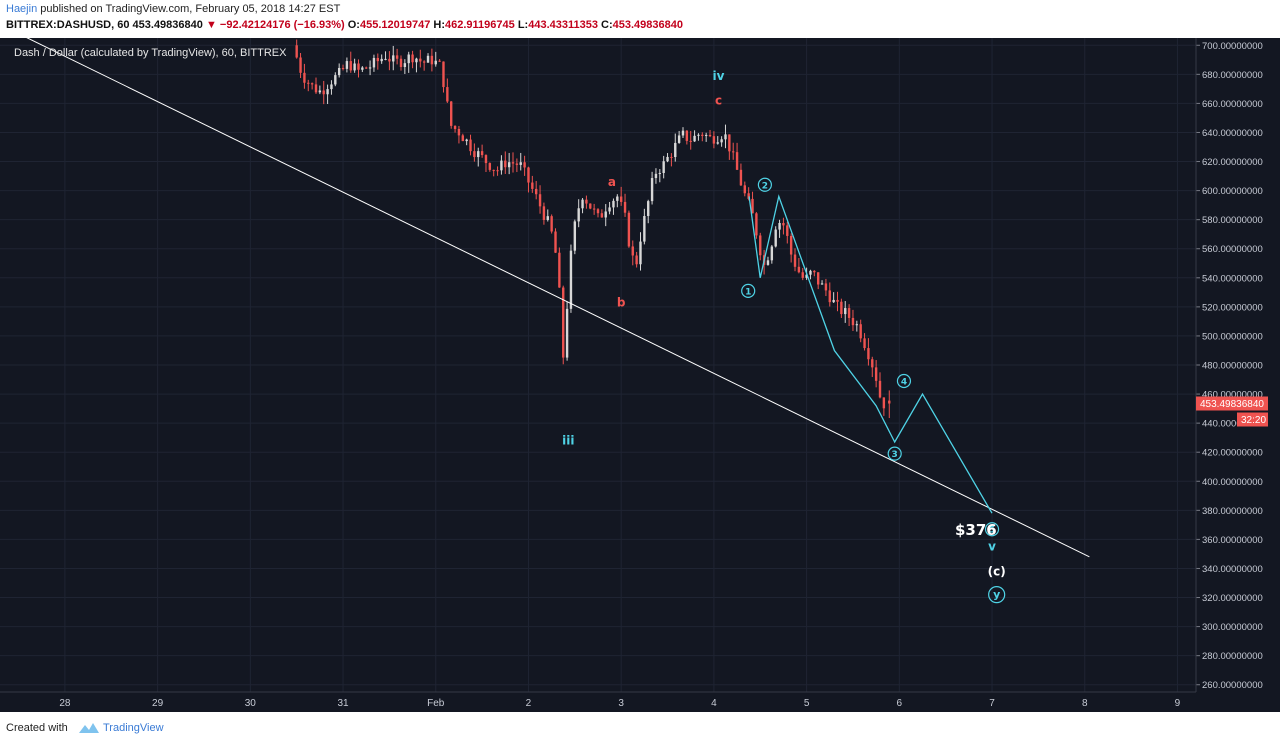 Image resolution: width=1280 pixels, height=744 pixels. What do you see at coordinates (1232, 278) in the screenshot?
I see `y-tick-label: 540.00000000` at bounding box center [1232, 278].